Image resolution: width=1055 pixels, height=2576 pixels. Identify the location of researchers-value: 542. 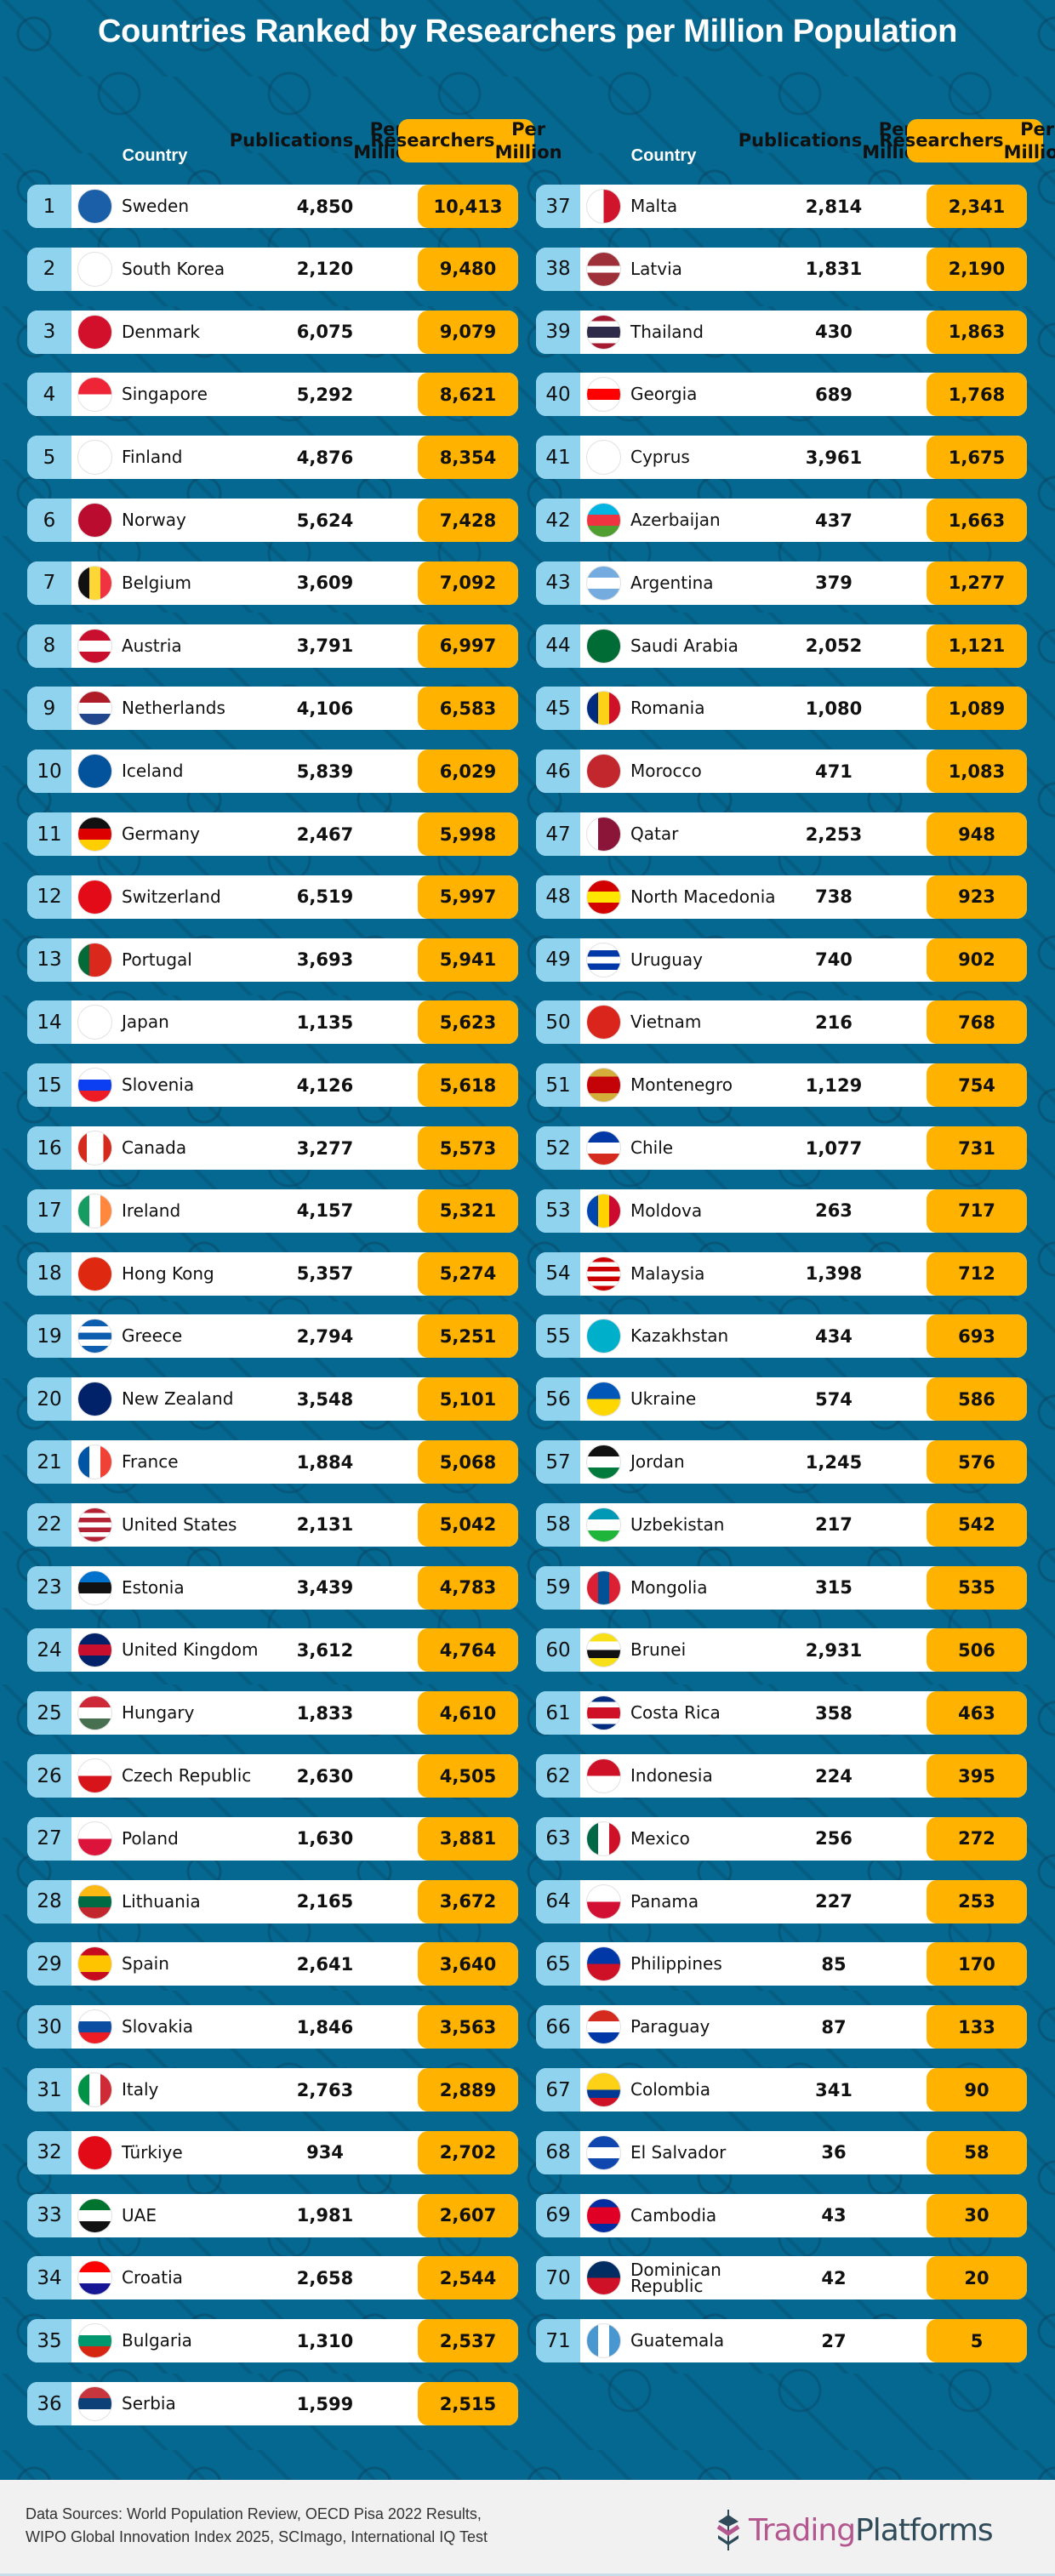
(977, 1524).